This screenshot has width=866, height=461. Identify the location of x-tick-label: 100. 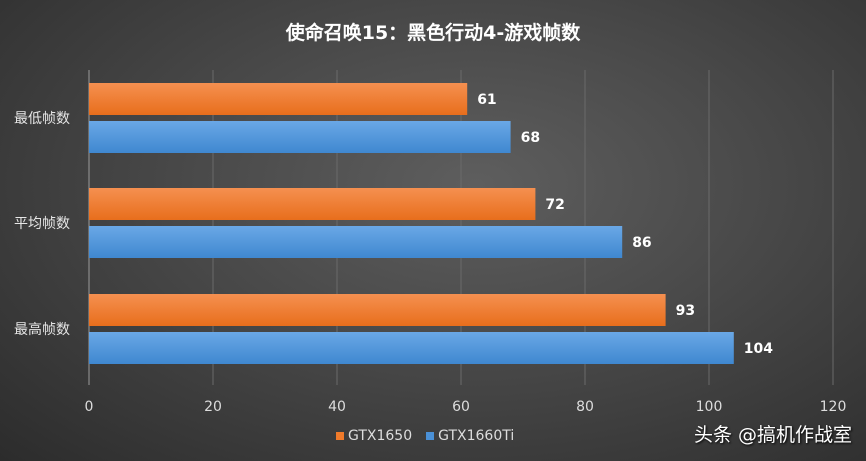
(709, 407).